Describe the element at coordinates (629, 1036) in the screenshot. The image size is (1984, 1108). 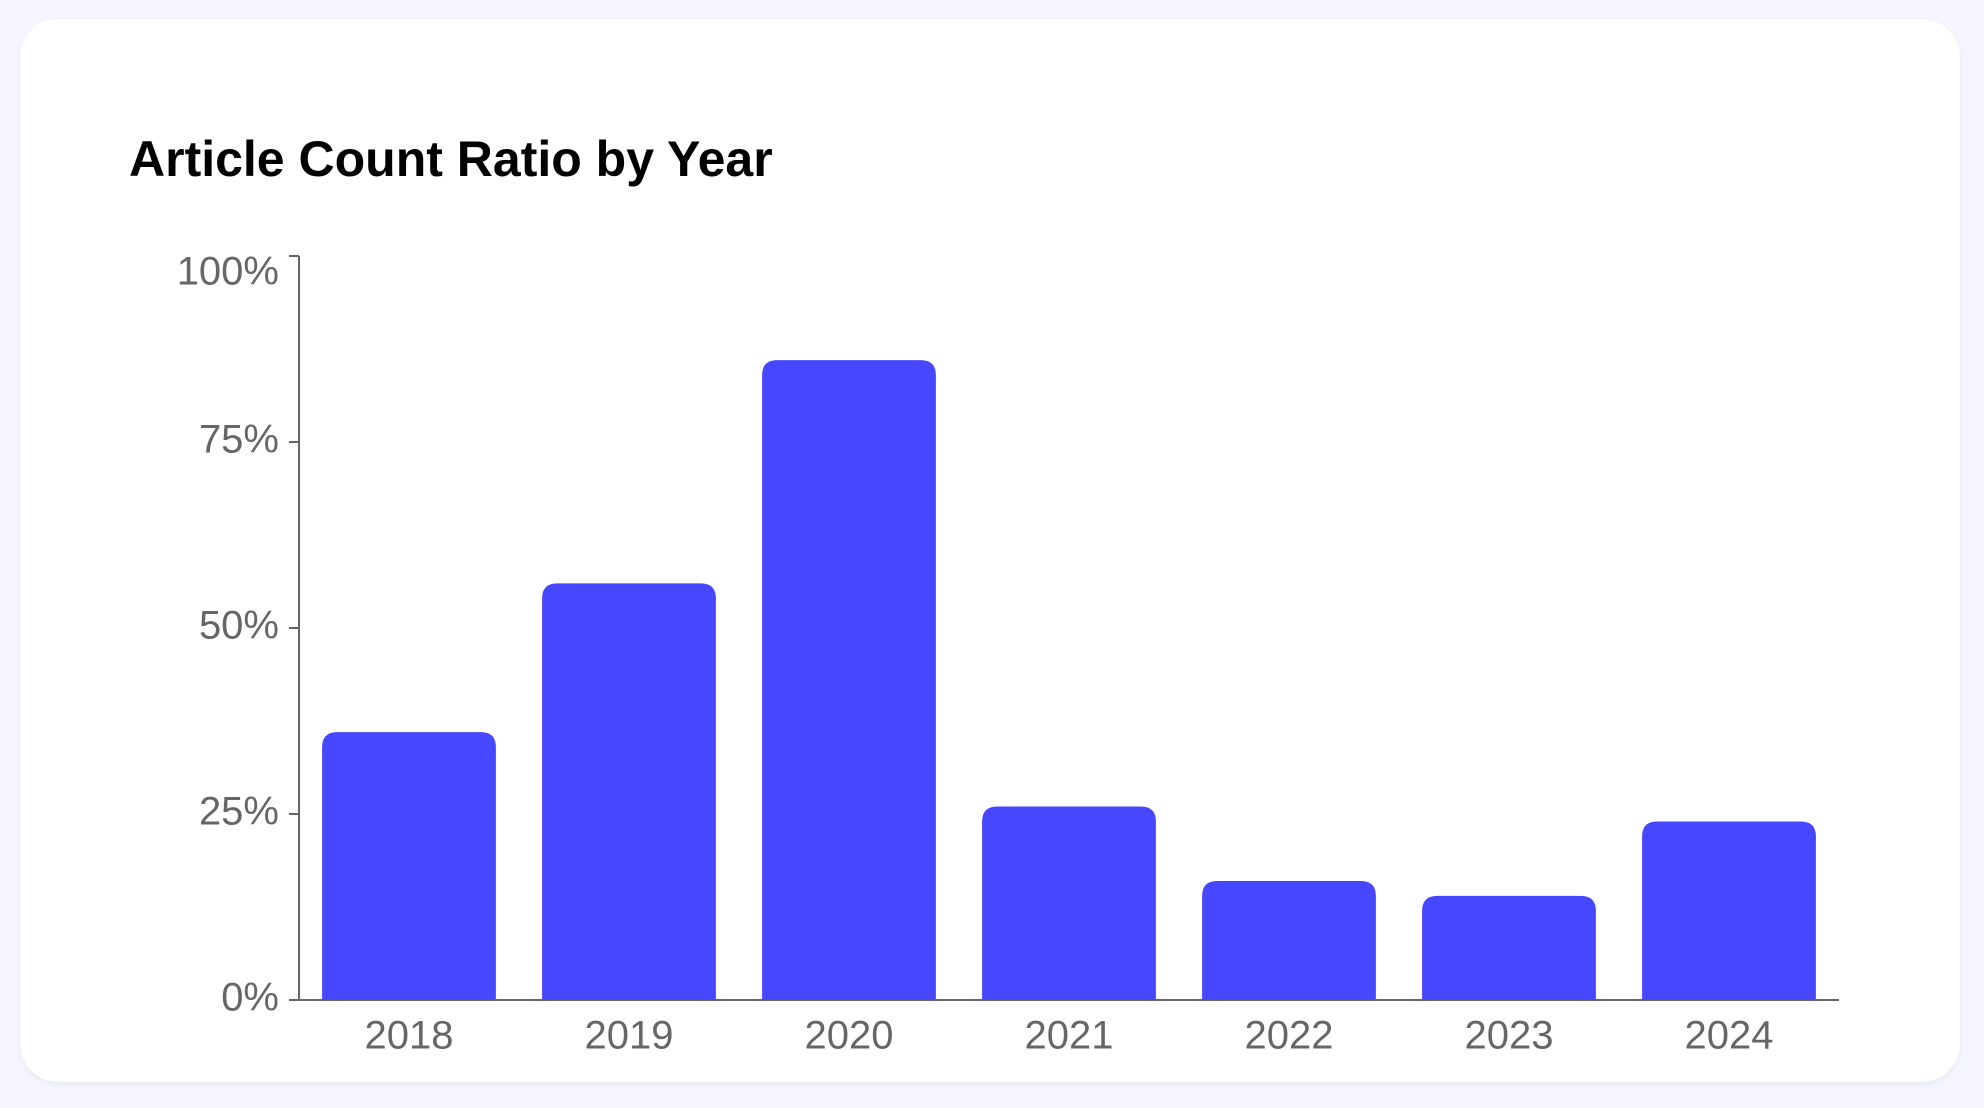
I see `x-tick-label: 2019` at that location.